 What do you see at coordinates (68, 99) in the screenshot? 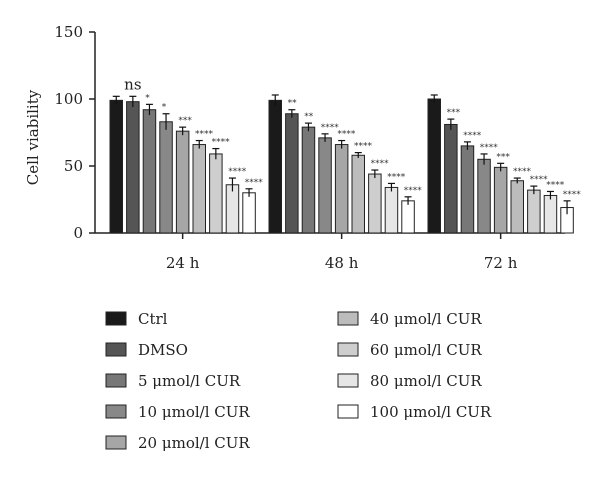
I see `y-tick-label: 100` at bounding box center [68, 99].